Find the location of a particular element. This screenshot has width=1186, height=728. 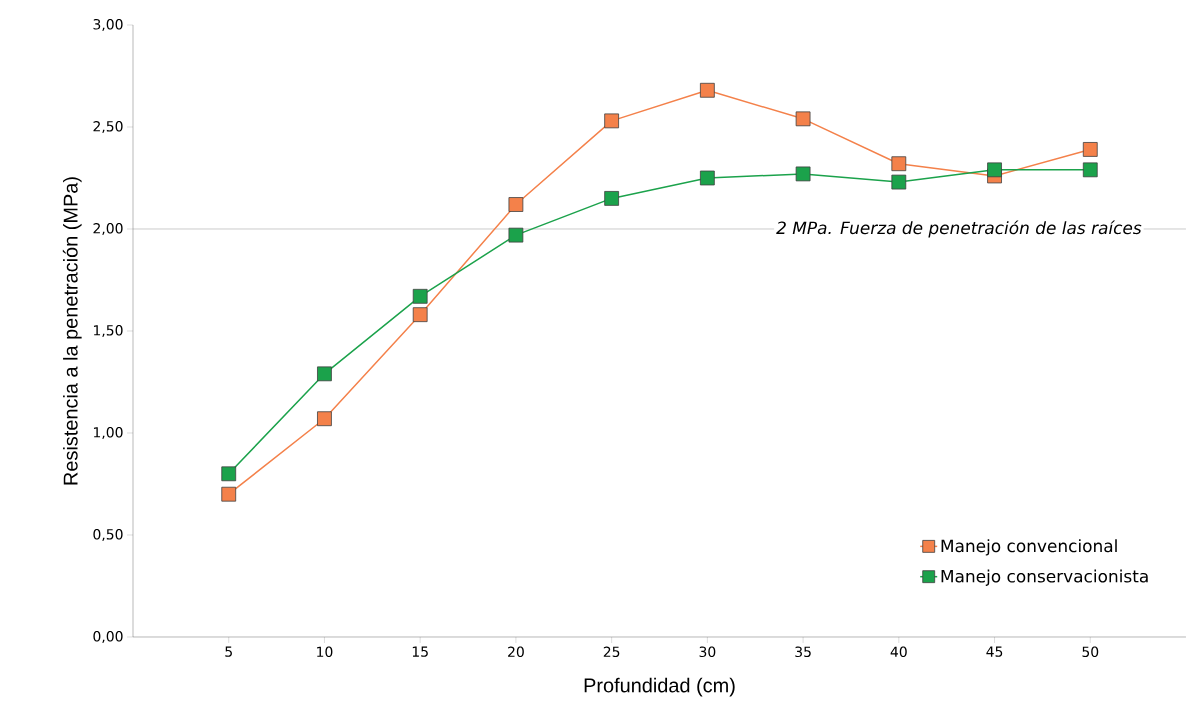

legend-label: Manejo conservacionista is located at coordinates (1044, 577).